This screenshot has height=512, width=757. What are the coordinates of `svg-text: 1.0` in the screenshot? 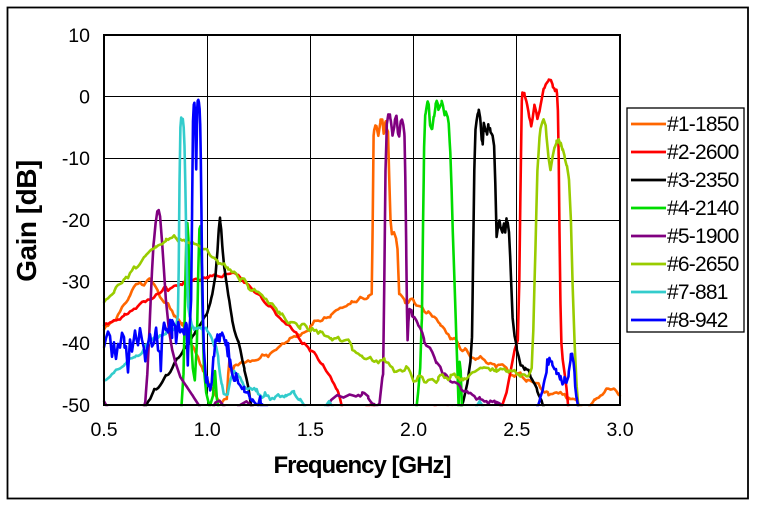 It's located at (207, 430).